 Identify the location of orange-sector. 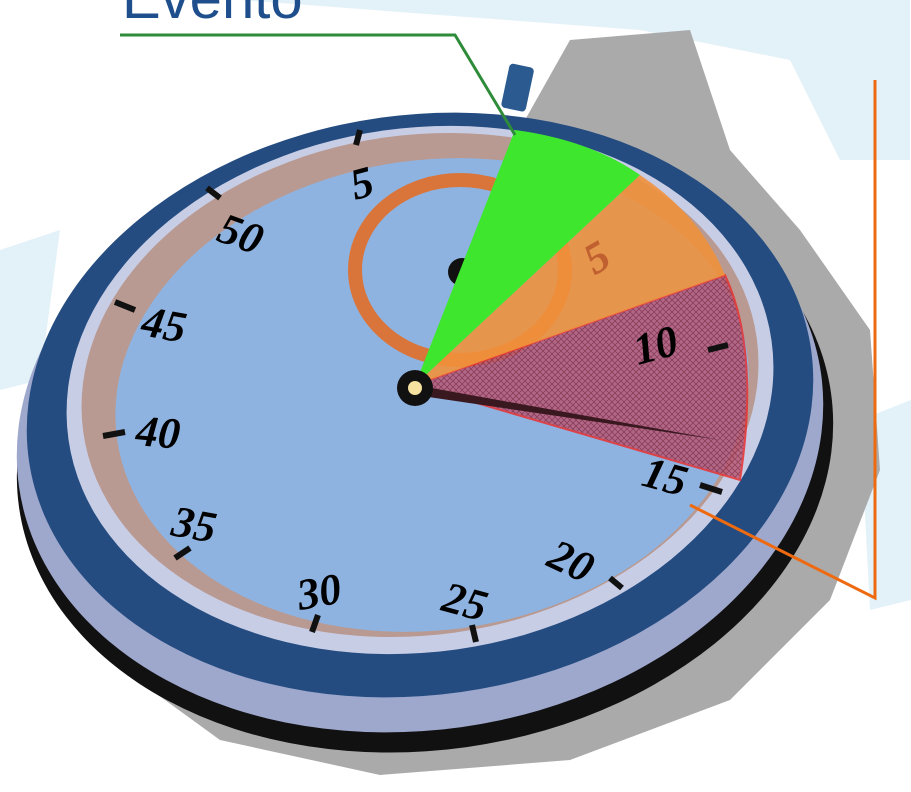
(570, 280).